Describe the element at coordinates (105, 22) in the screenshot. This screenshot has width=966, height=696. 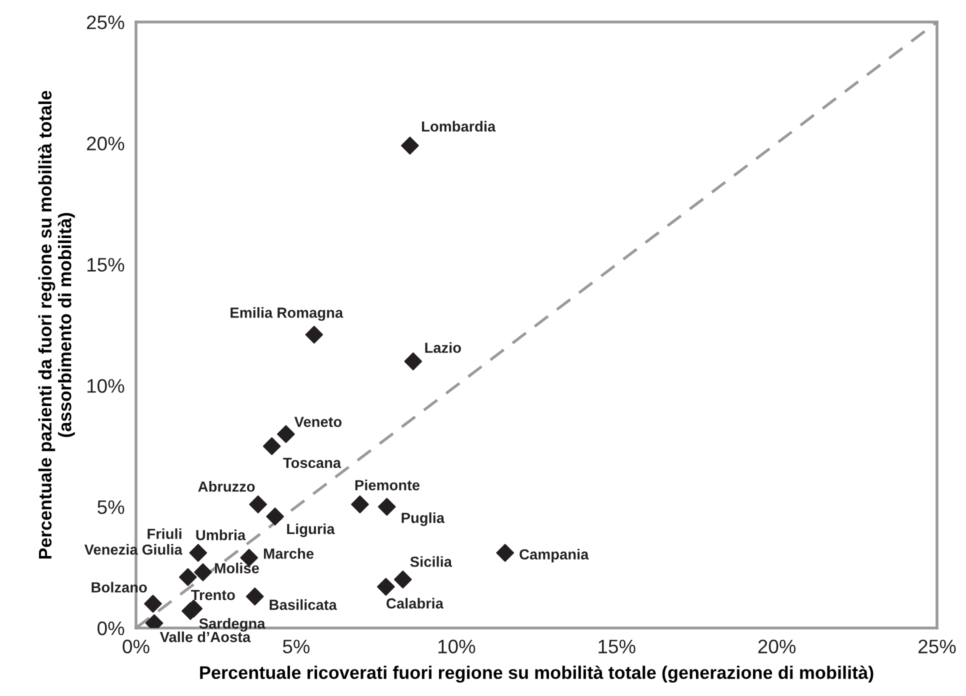
I see `y-tick-label: 25%` at that location.